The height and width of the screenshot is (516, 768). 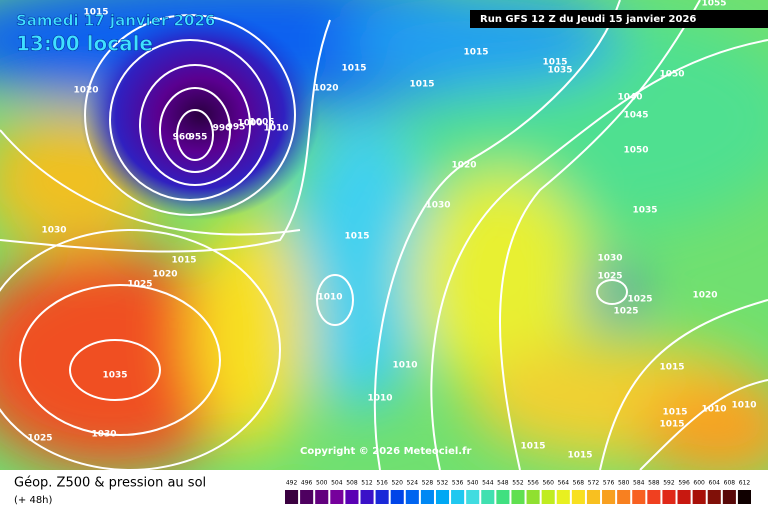 What do you see at coordinates (745, 483) in the screenshot?
I see `scale-label: 612` at bounding box center [745, 483].